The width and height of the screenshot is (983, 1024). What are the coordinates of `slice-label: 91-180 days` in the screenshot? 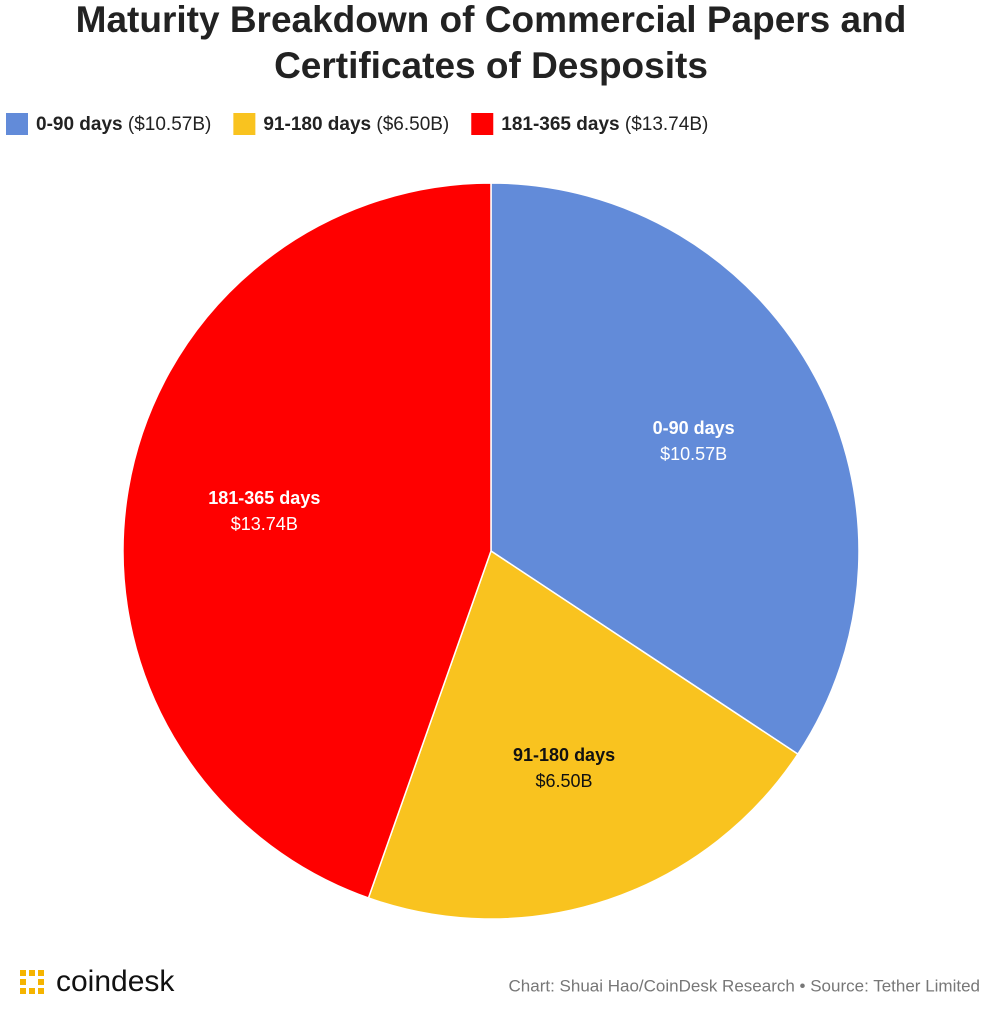 It's located at (564, 755).